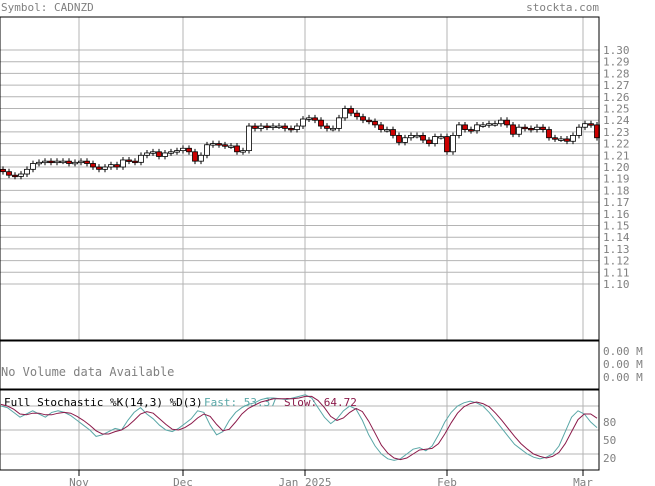 Image resolution: width=655 pixels, height=486 pixels. What do you see at coordinates (616, 85) in the screenshot?
I see `price-tick-label: 1.27` at bounding box center [616, 85].